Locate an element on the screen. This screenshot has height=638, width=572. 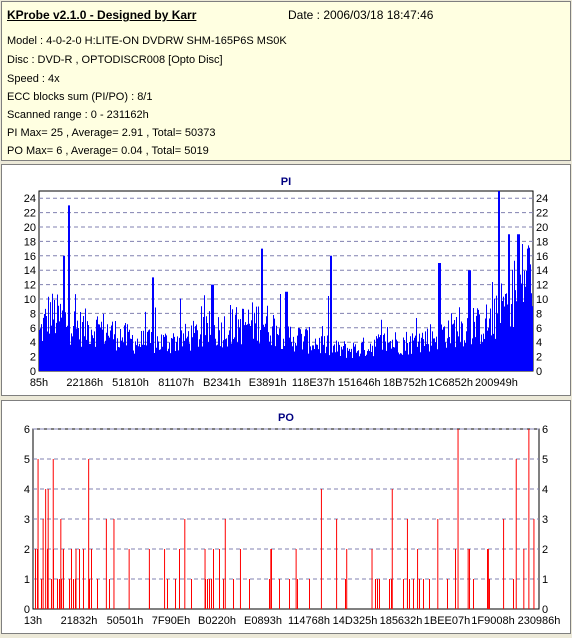
y-tick-label-right: 5 is located at coordinates (545, 460).